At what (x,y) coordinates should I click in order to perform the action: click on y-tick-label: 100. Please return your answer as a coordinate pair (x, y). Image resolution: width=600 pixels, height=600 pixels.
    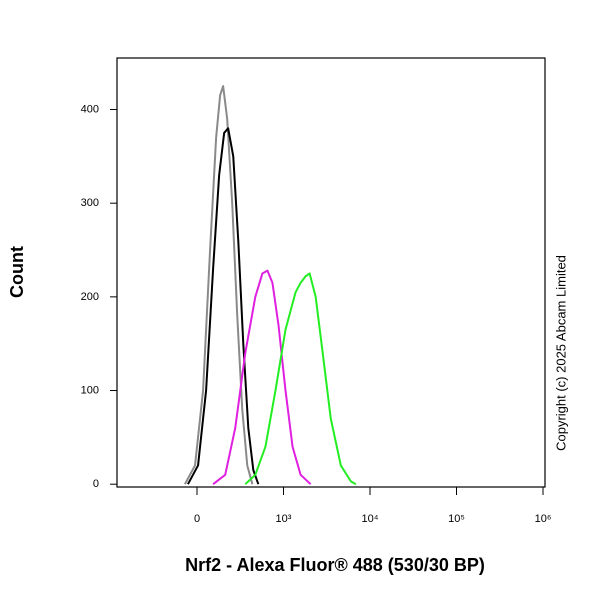
    Looking at the image, I should click on (90, 390).